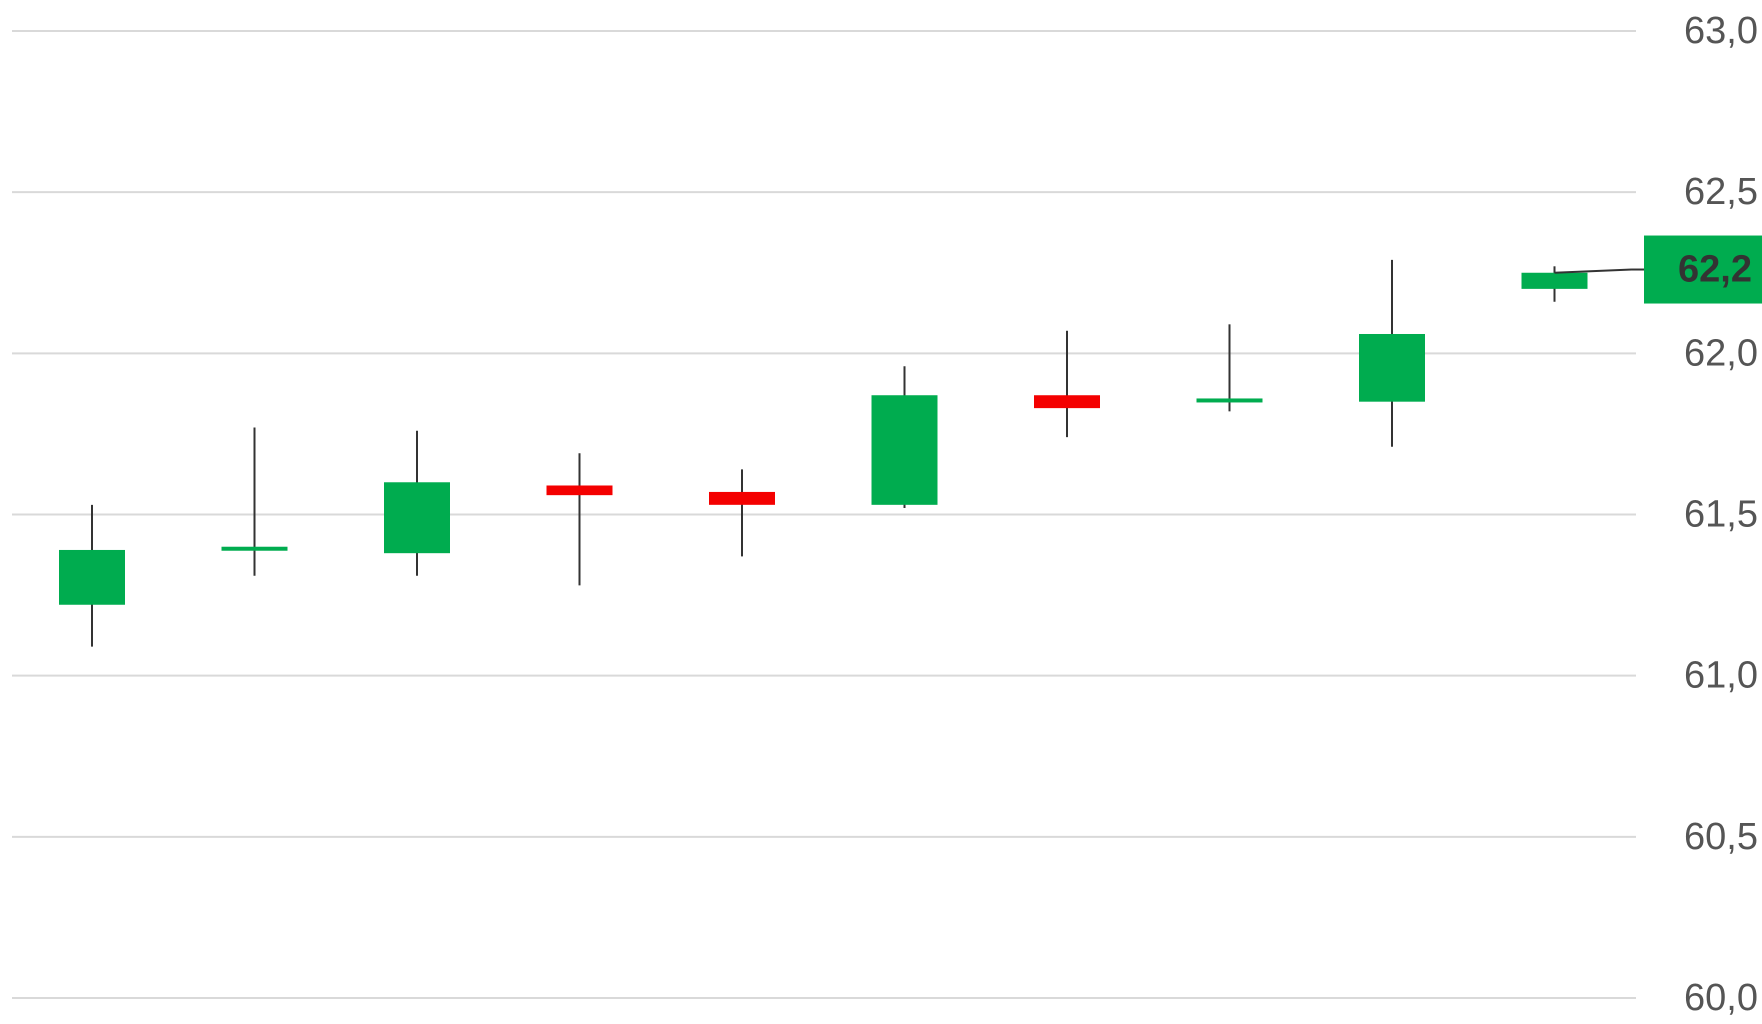 The width and height of the screenshot is (1762, 1024). Describe the element at coordinates (1721, 31) in the screenshot. I see `y-tick-label: 63,0` at that location.